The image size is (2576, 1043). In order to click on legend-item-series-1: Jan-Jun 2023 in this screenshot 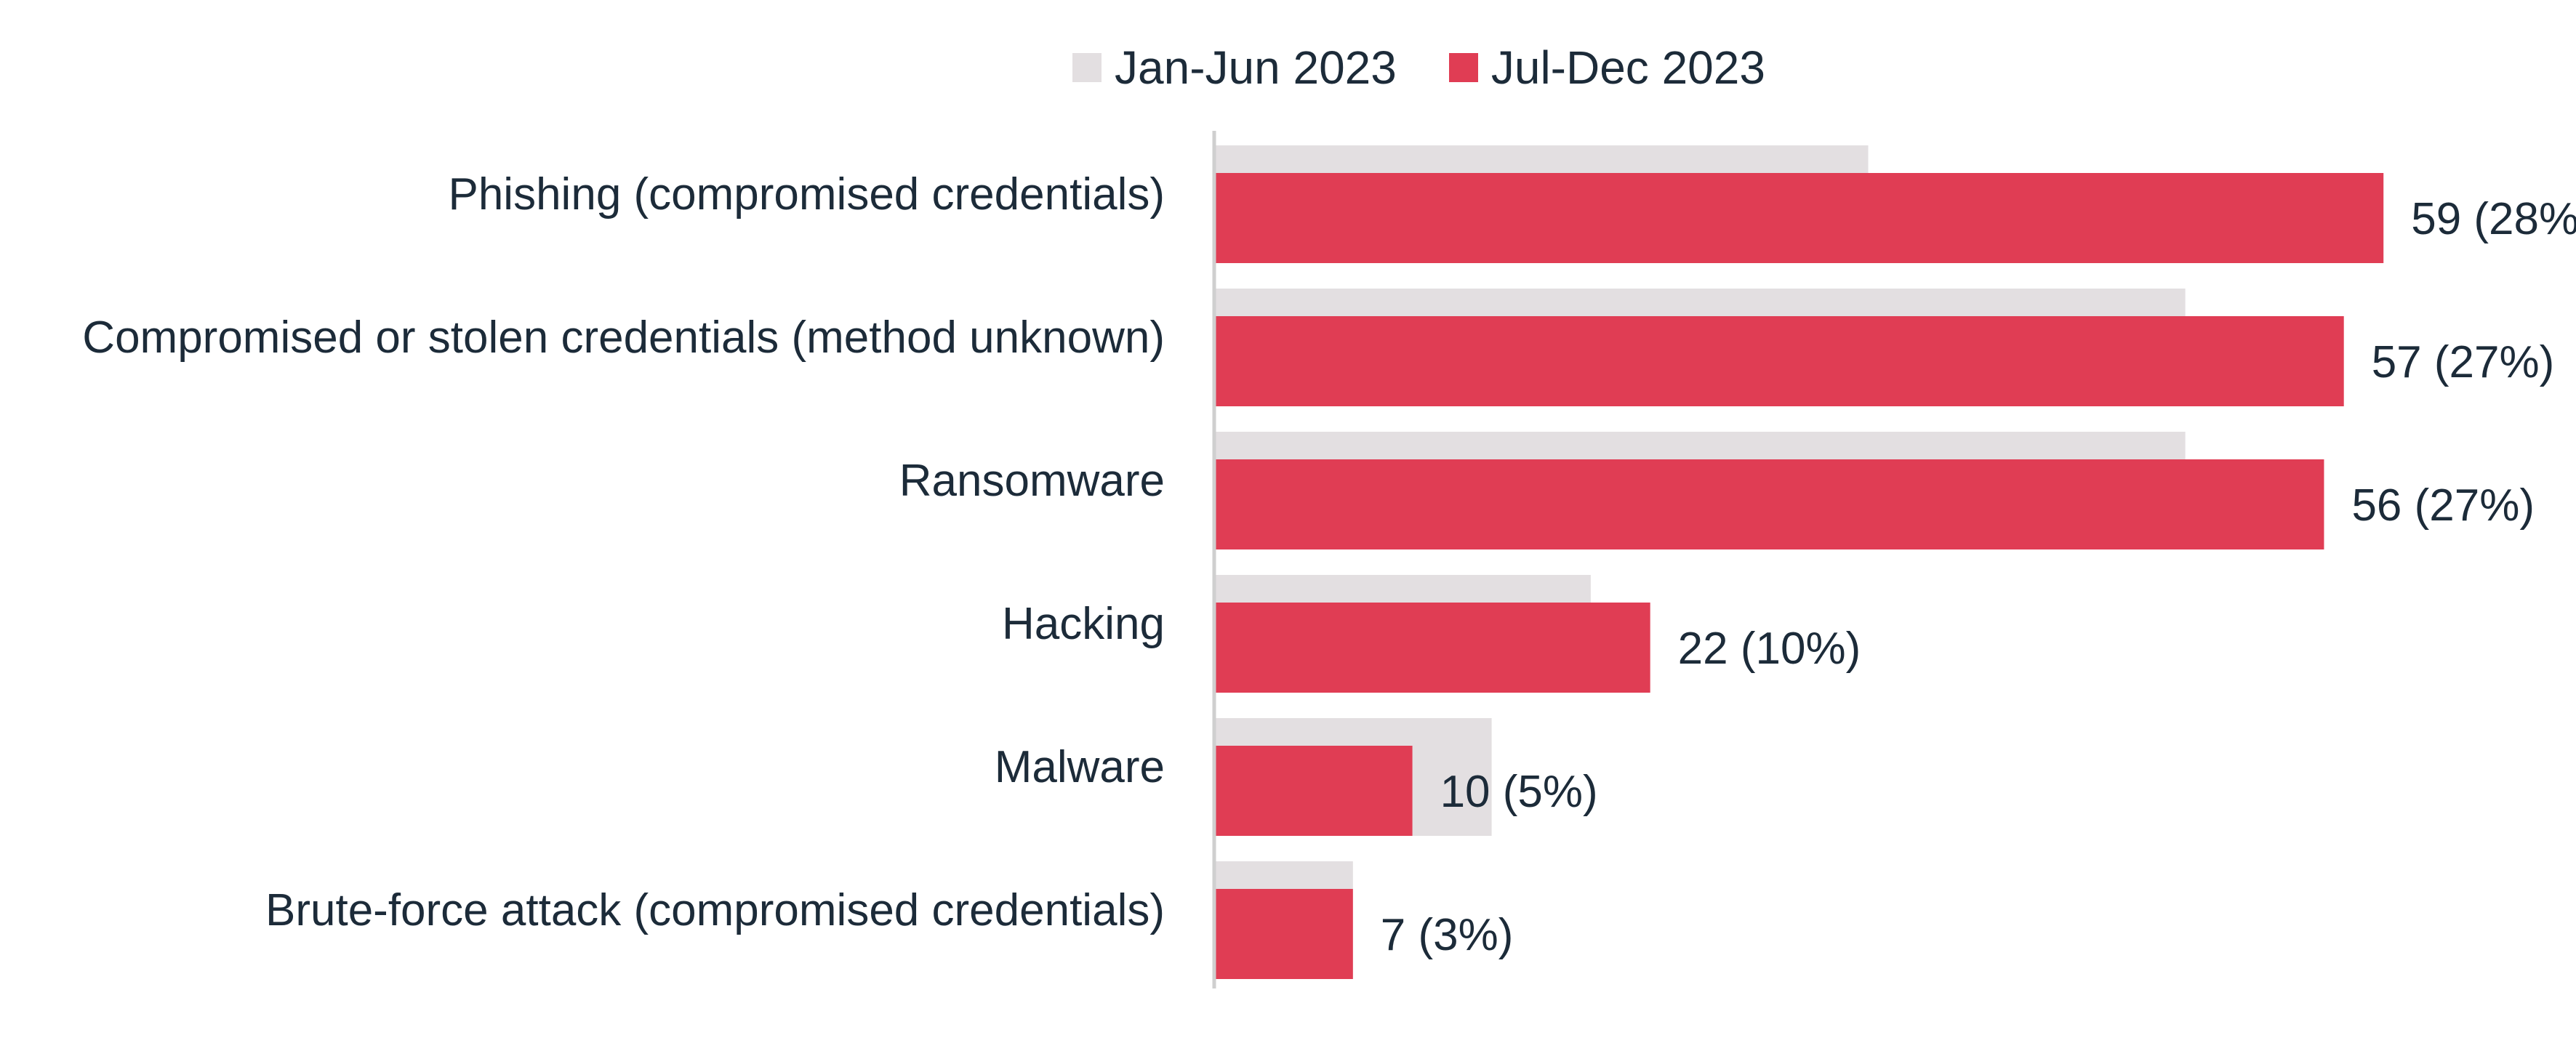, I will do `click(1234, 67)`.